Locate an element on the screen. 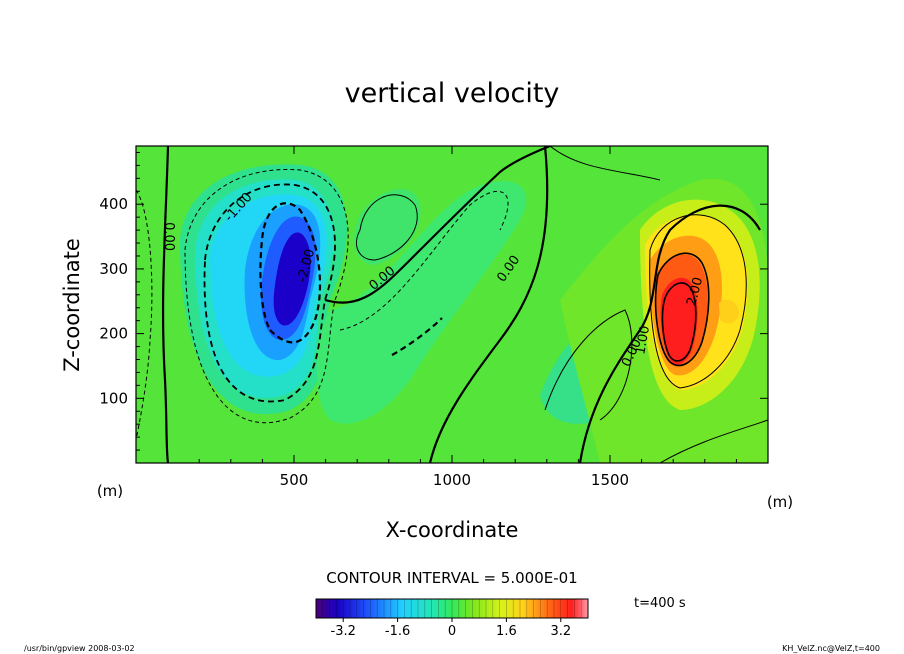  x-tick-label: 1000 is located at coordinates (452, 480).